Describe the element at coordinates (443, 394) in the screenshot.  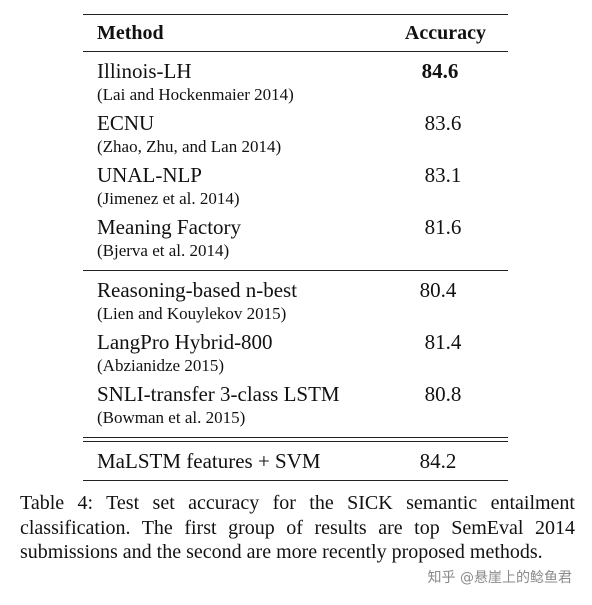
I see `accuracy-value: 80.8` at that location.